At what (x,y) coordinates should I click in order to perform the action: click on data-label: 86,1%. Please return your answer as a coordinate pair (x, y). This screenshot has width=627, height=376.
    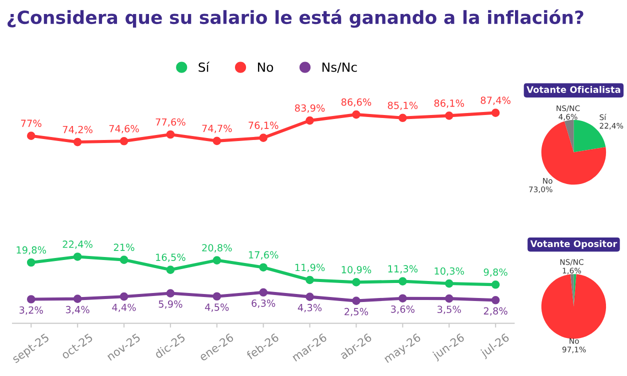
    Looking at the image, I should click on (449, 103).